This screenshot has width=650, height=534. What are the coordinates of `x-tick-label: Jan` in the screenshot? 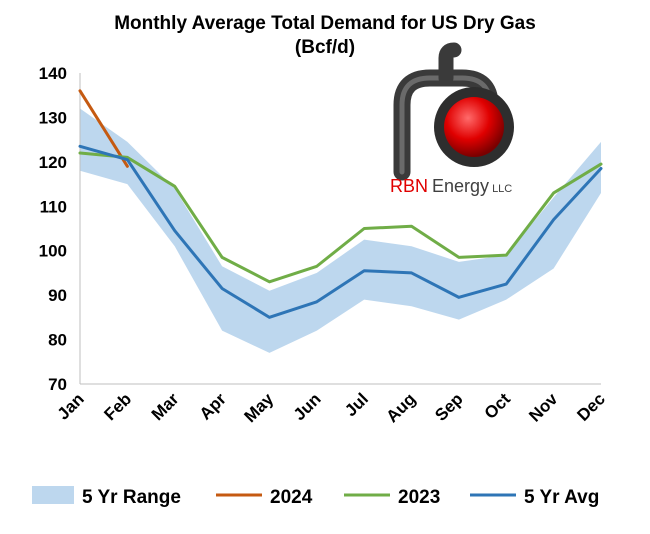 It's located at (71, 406).